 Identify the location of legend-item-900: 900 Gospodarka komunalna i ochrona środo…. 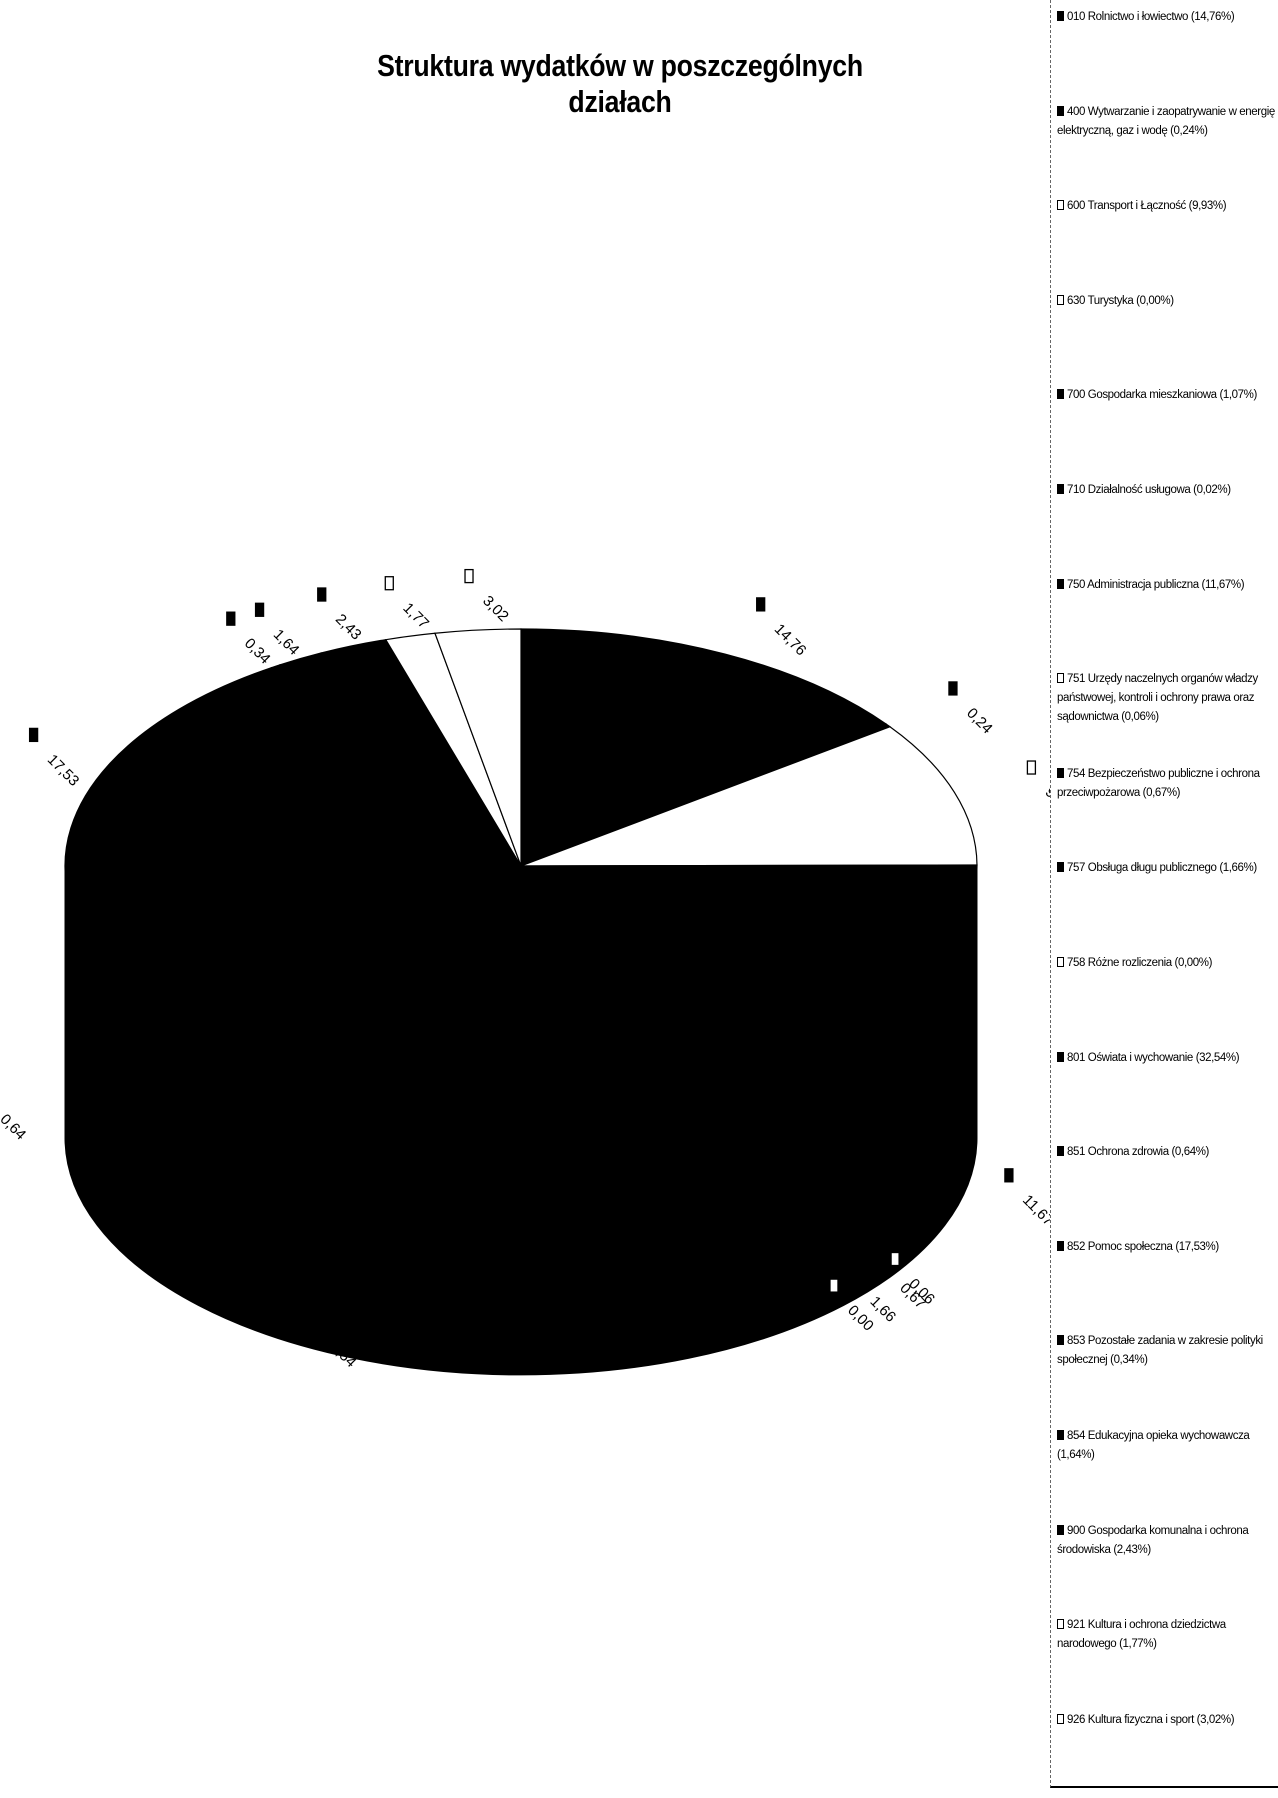
(1166, 1541).